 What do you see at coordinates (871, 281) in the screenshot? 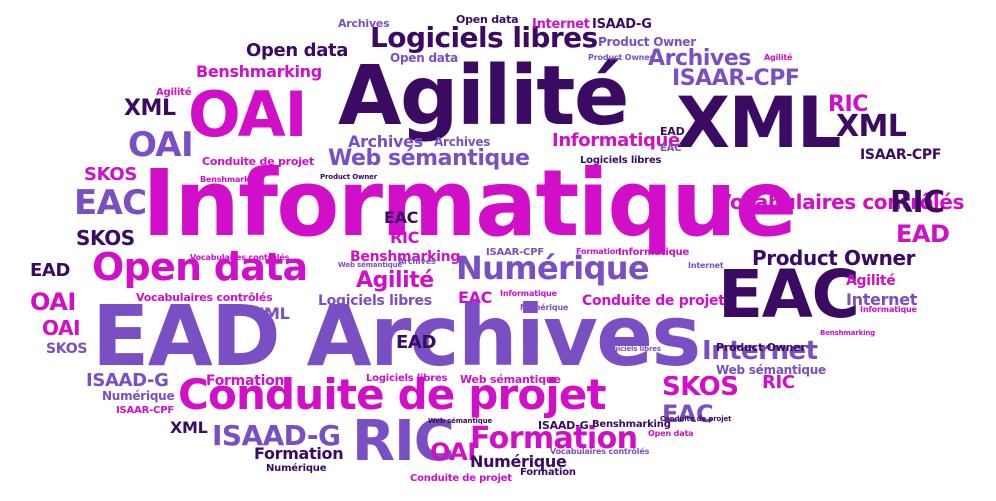
I see `word-agilite-3: Agilité` at bounding box center [871, 281].